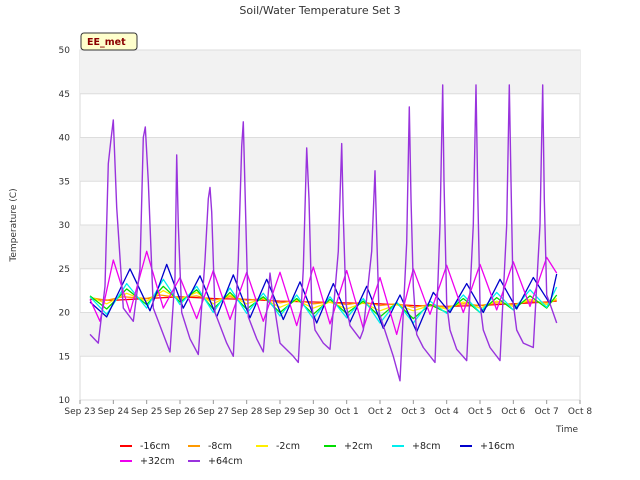 Image resolution: width=640 pixels, height=480 pixels. Describe the element at coordinates (146, 412) in the screenshot. I see `x-tick-label: Sep 25` at that location.